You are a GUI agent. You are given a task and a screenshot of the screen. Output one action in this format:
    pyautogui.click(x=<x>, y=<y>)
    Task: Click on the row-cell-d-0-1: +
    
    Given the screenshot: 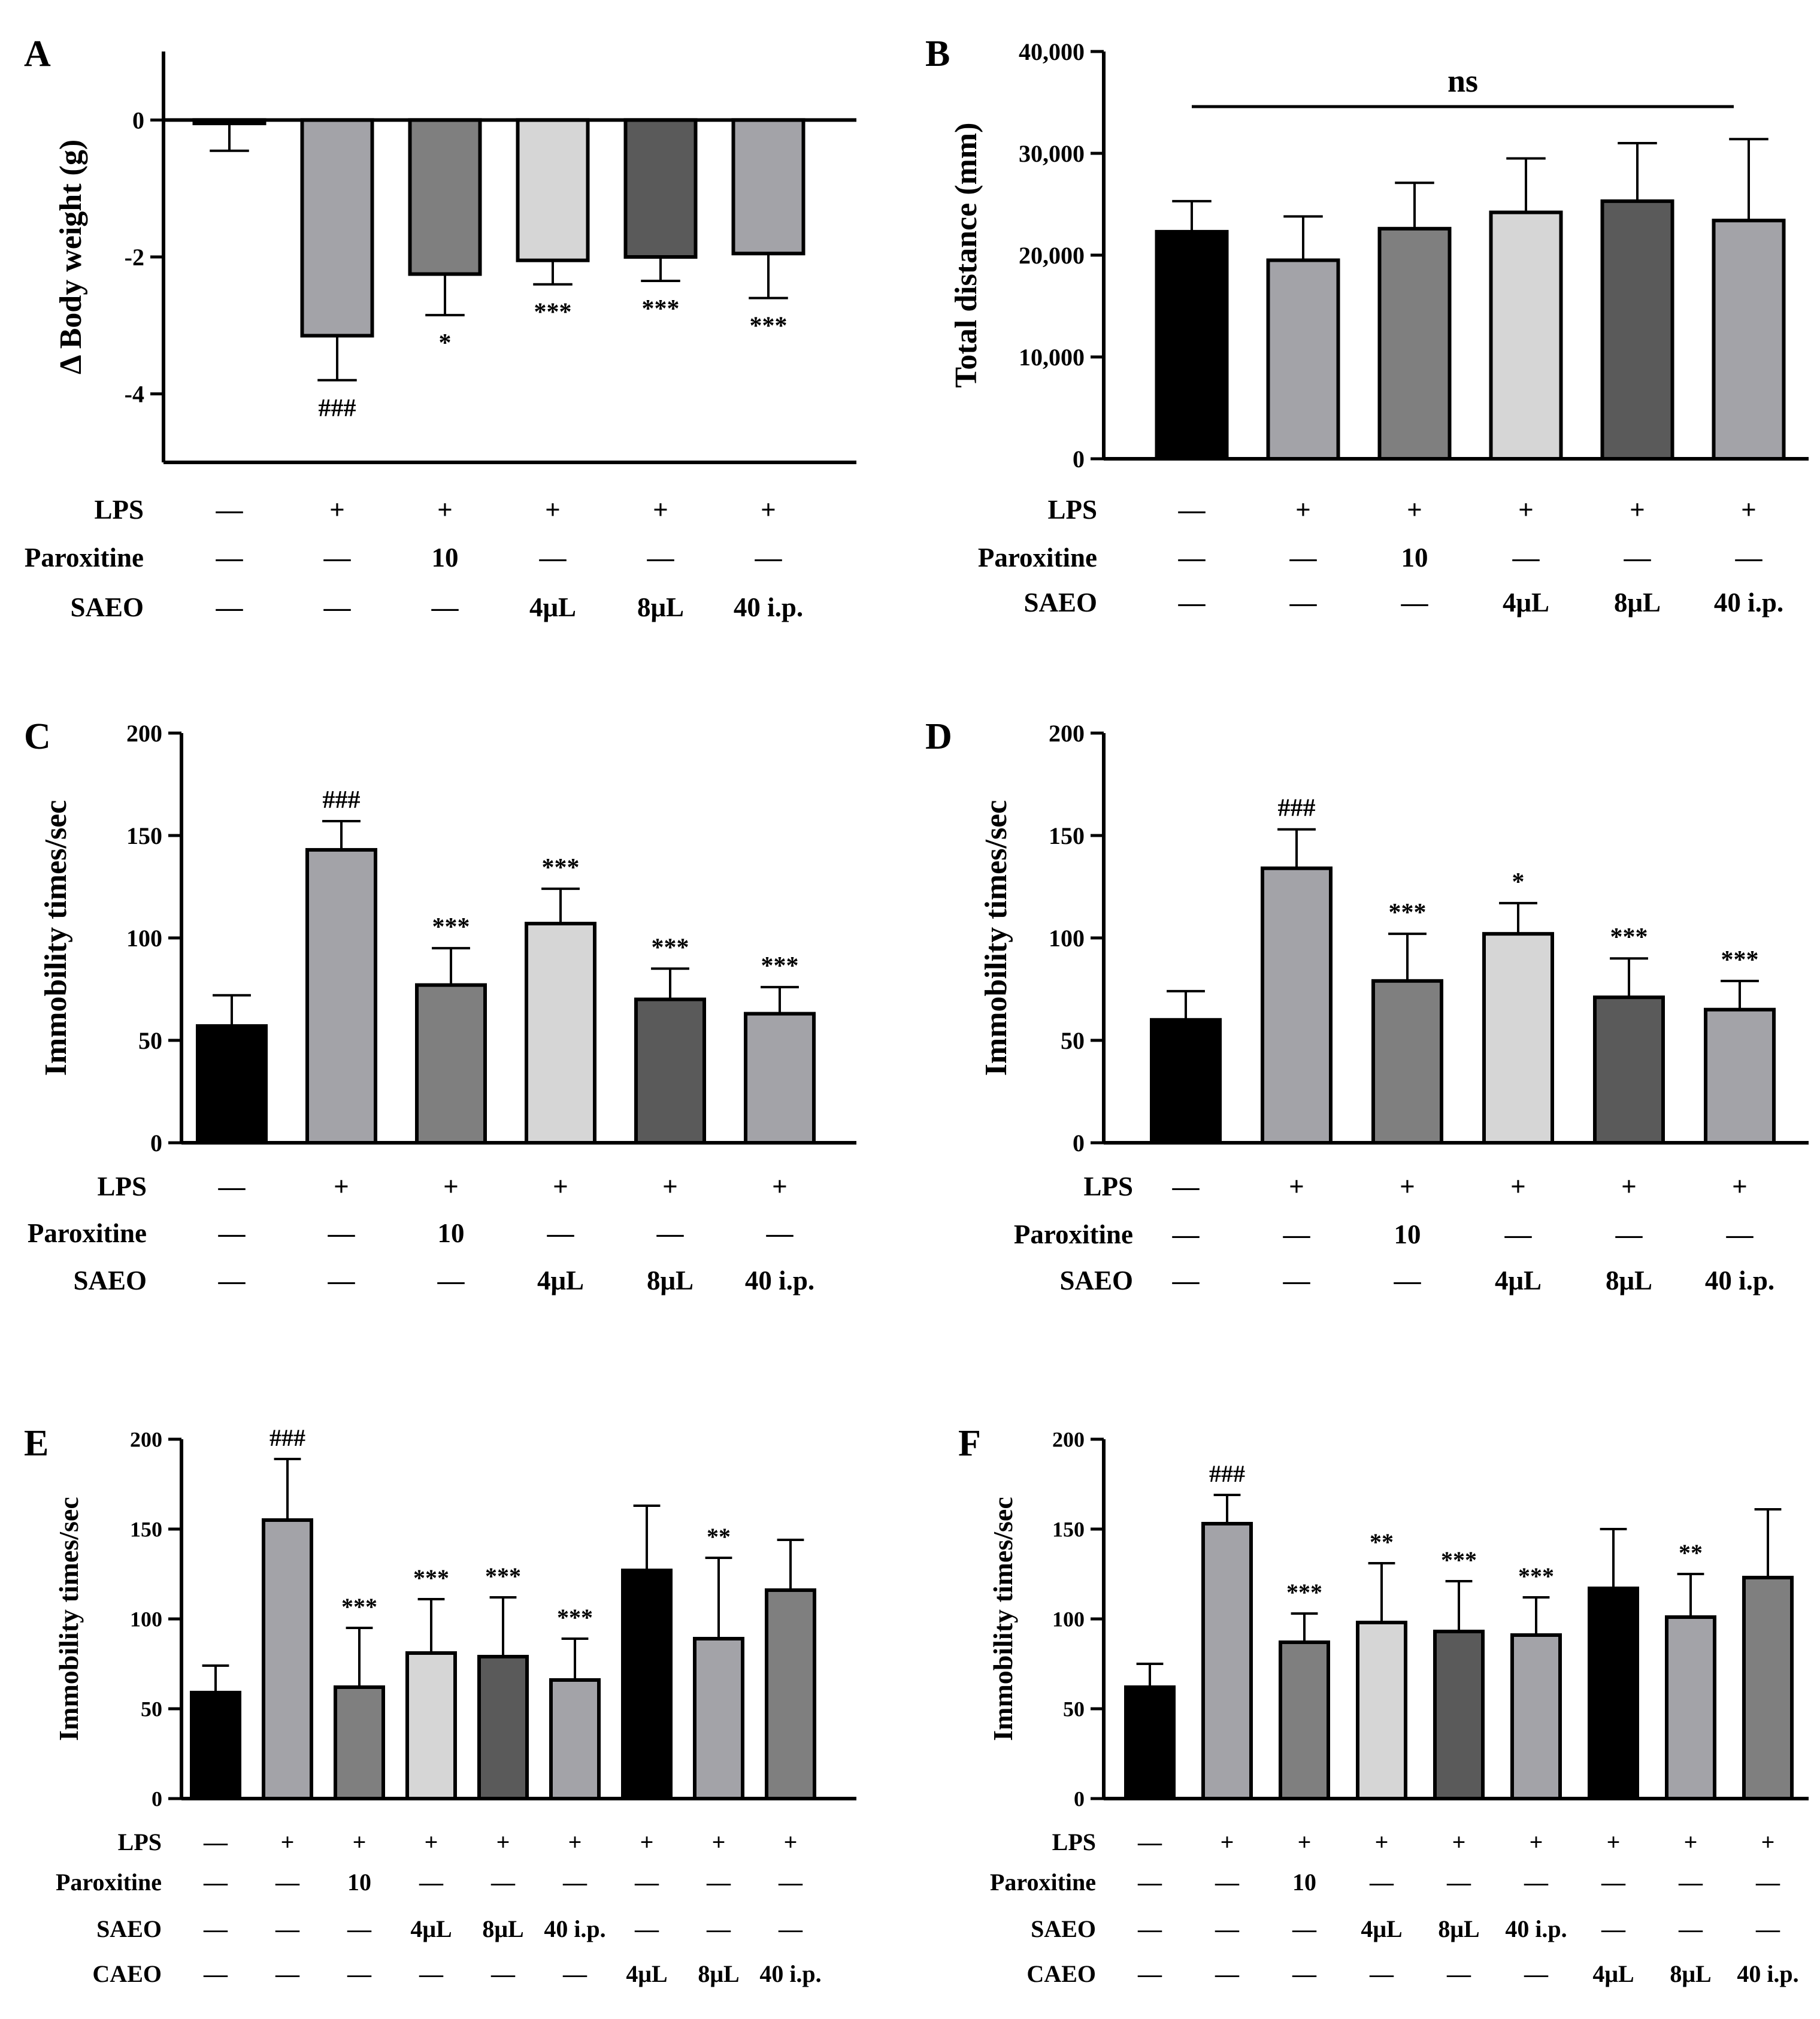 What is the action you would take?
    pyautogui.click(x=1297, y=1186)
    